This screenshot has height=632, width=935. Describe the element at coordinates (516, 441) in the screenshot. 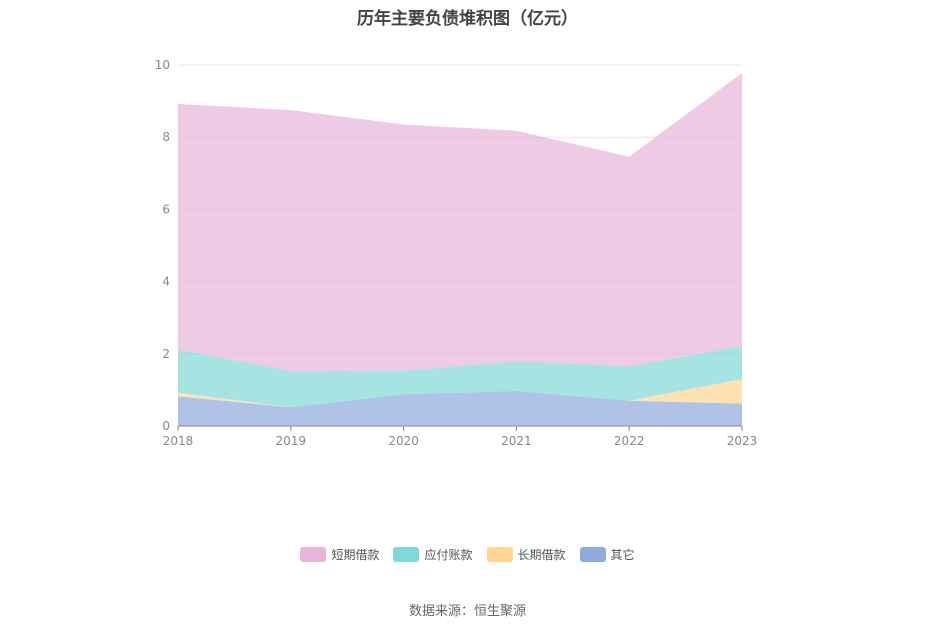

I see `x-tick-label: 2021` at that location.